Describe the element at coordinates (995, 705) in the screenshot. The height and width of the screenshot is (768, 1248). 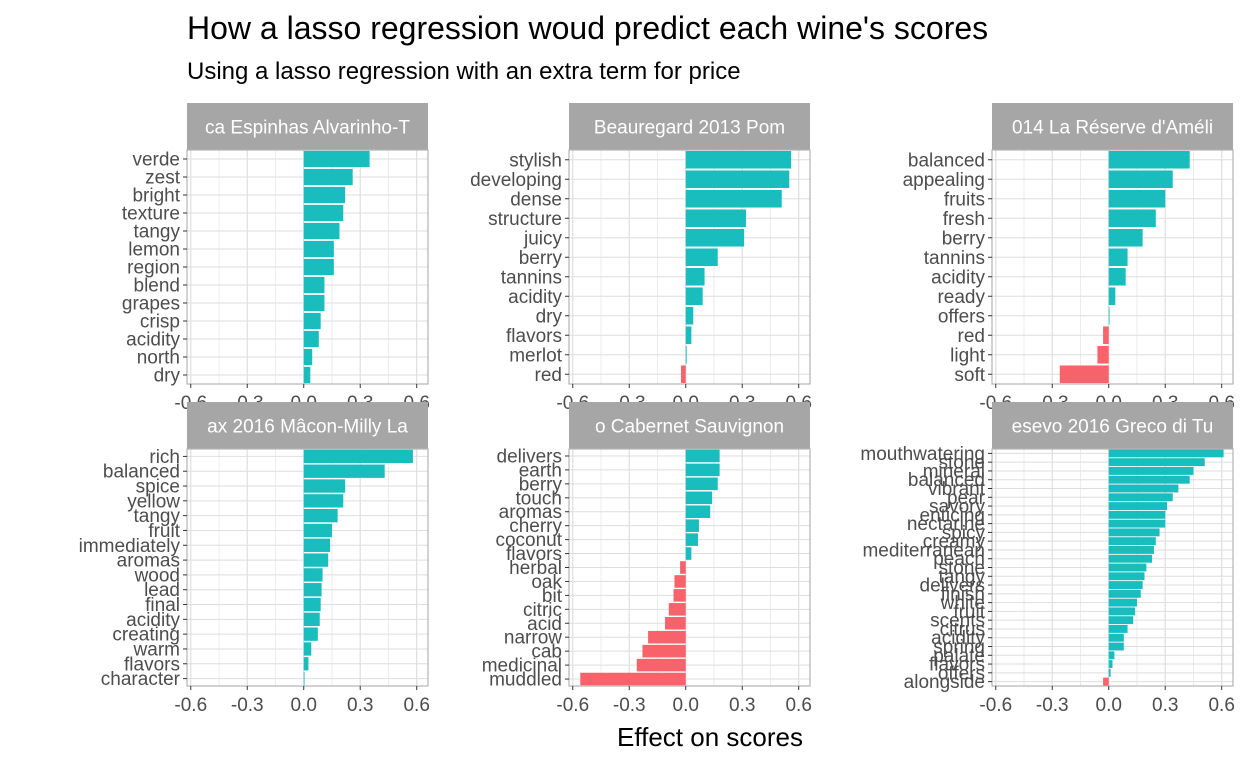
I see `x-tick-label: -0.6` at that location.